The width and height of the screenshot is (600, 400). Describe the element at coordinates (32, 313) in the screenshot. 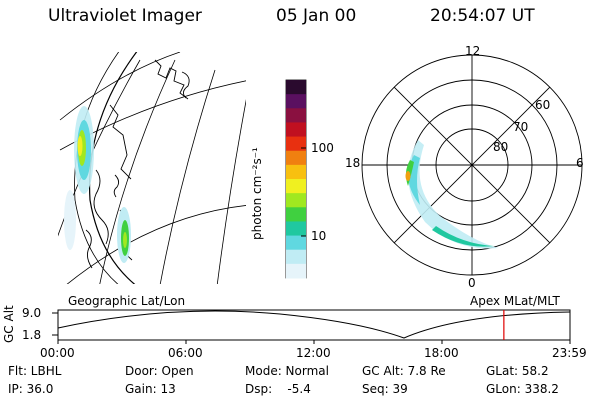

I see `timeline-ytick-9: 9.0` at that location.